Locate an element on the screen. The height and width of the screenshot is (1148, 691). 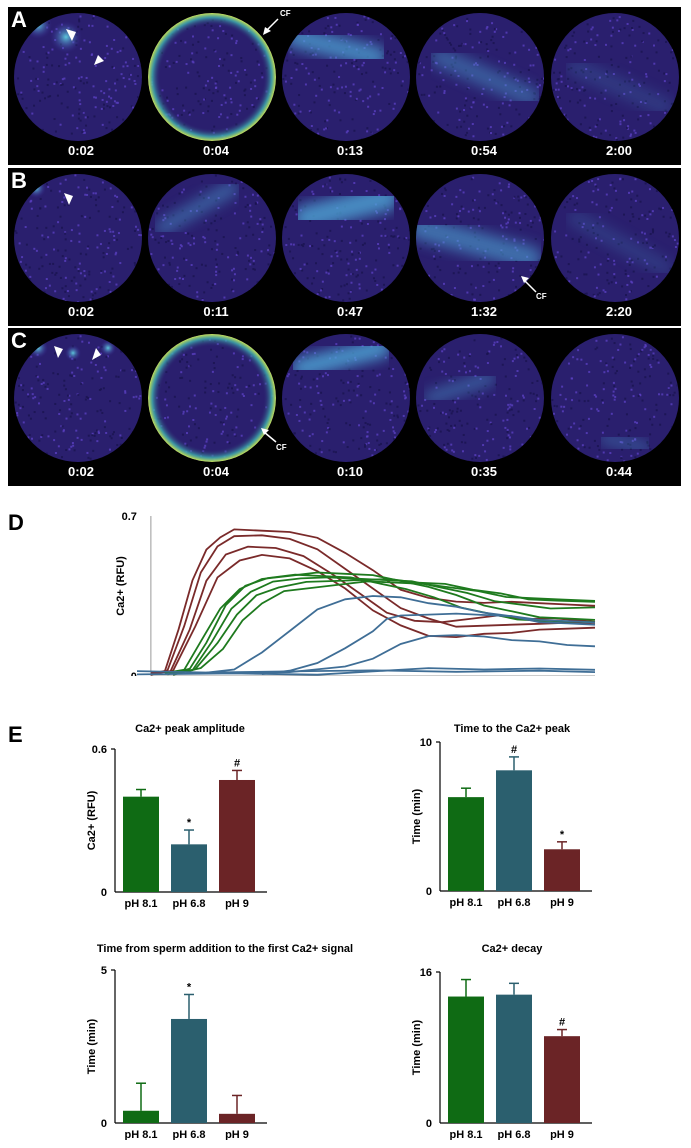
image-row-b: B 0:02 0:11 0:47 1:32 2:20 CF is located at coordinates (344, 247).